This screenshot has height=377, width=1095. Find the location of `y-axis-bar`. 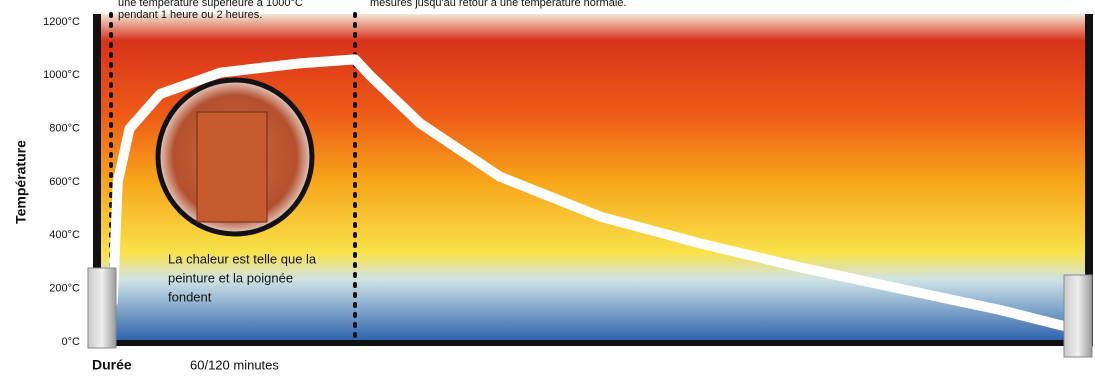

y-axis-bar is located at coordinates (97, 180).